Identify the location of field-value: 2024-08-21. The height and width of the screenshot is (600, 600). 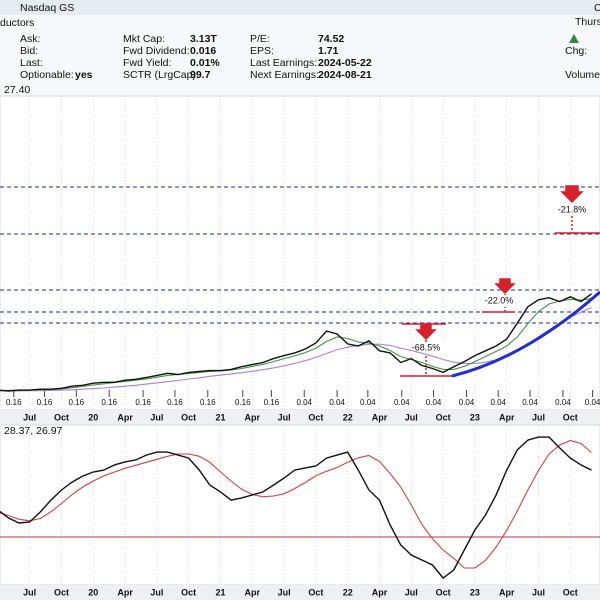
(345, 75).